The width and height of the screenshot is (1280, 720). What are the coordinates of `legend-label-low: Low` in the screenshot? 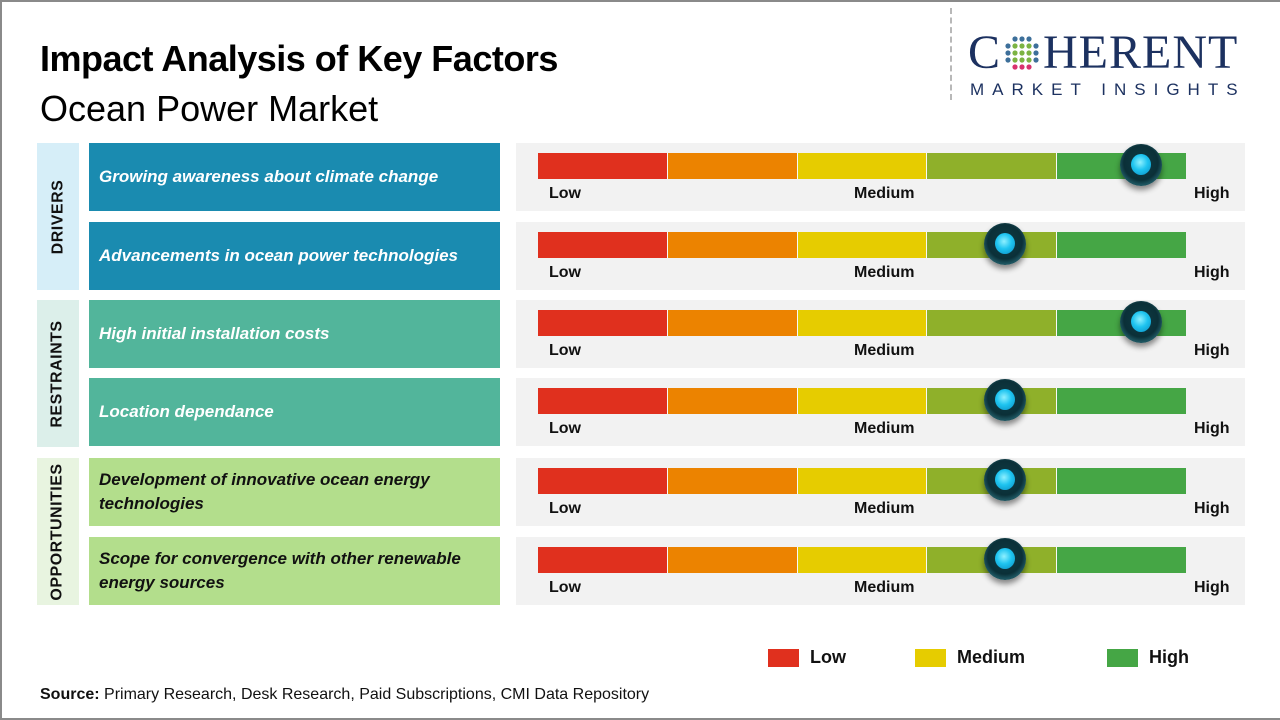 It's located at (828, 657).